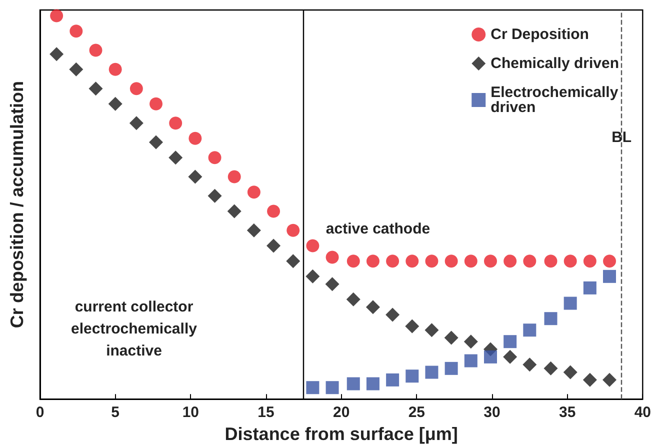 This screenshot has height=448, width=654. I want to click on legend-label: Electrochemically driven, so click(554, 100).